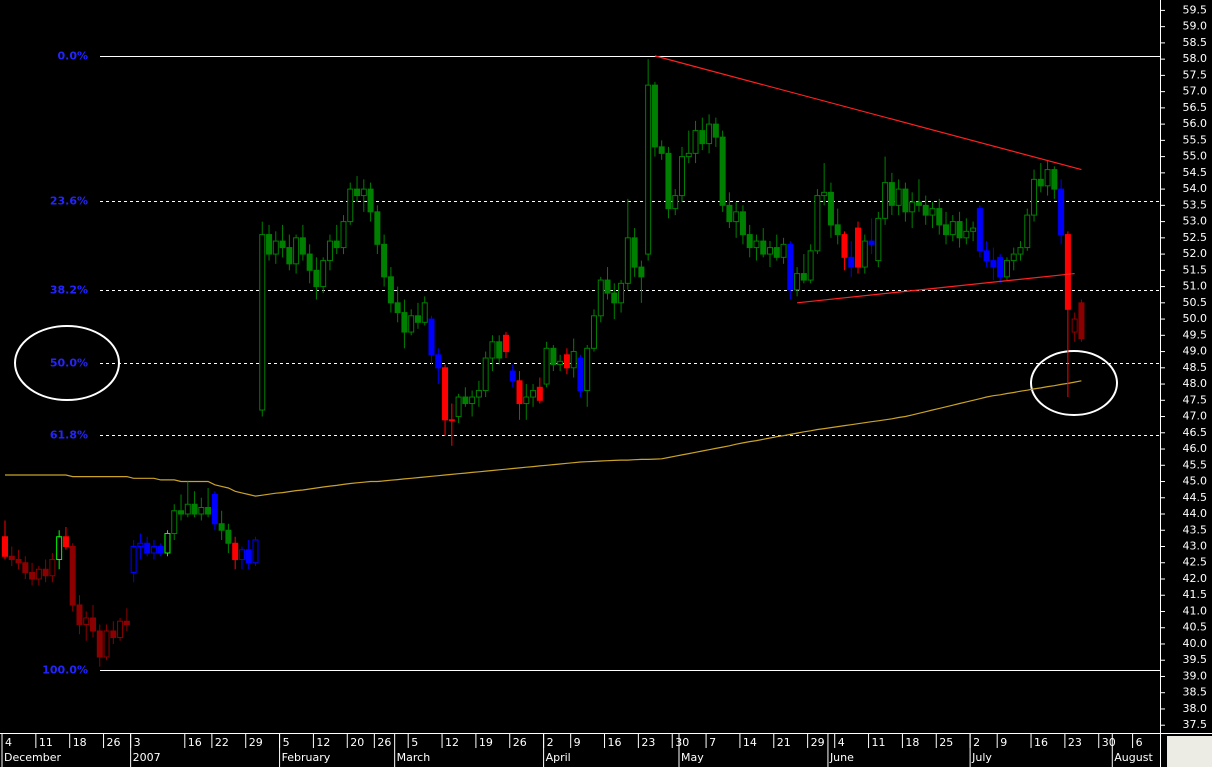 Image resolution: width=1212 pixels, height=767 pixels. I want to click on y-tick-label: 43.5, so click(1195, 529).